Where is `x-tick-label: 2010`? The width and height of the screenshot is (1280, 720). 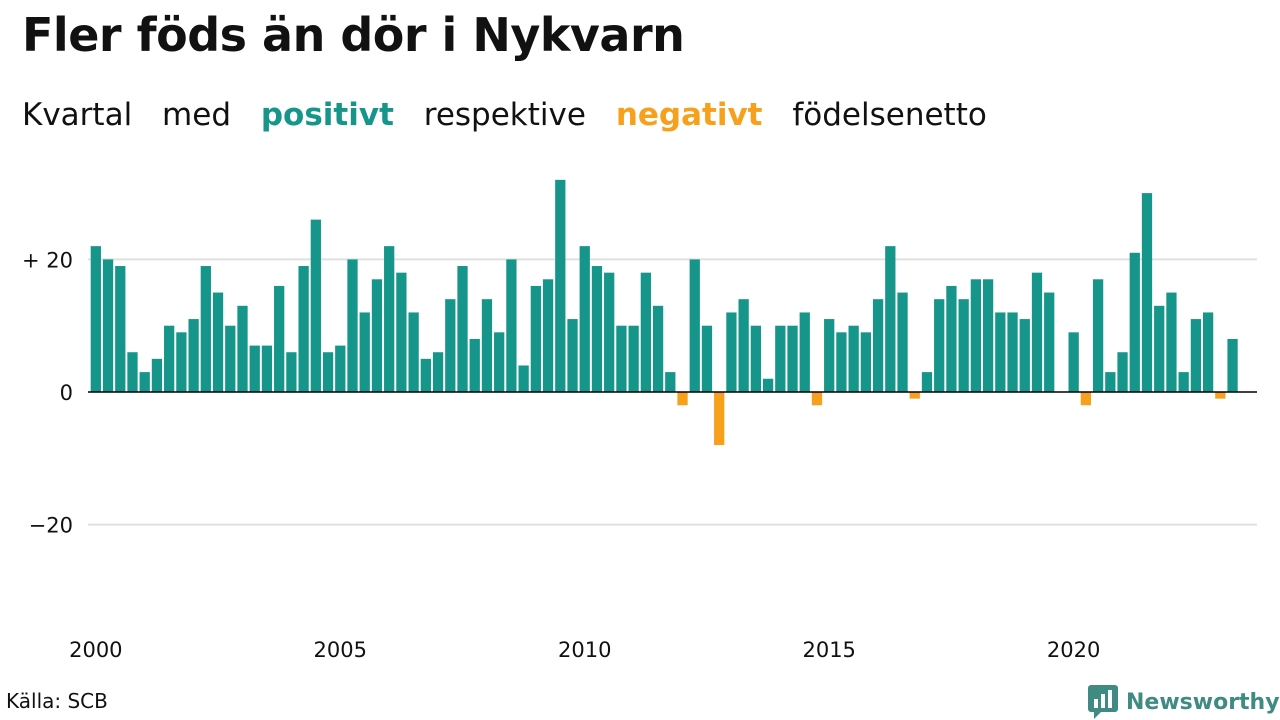
x-tick-label: 2010 is located at coordinates (584, 650).